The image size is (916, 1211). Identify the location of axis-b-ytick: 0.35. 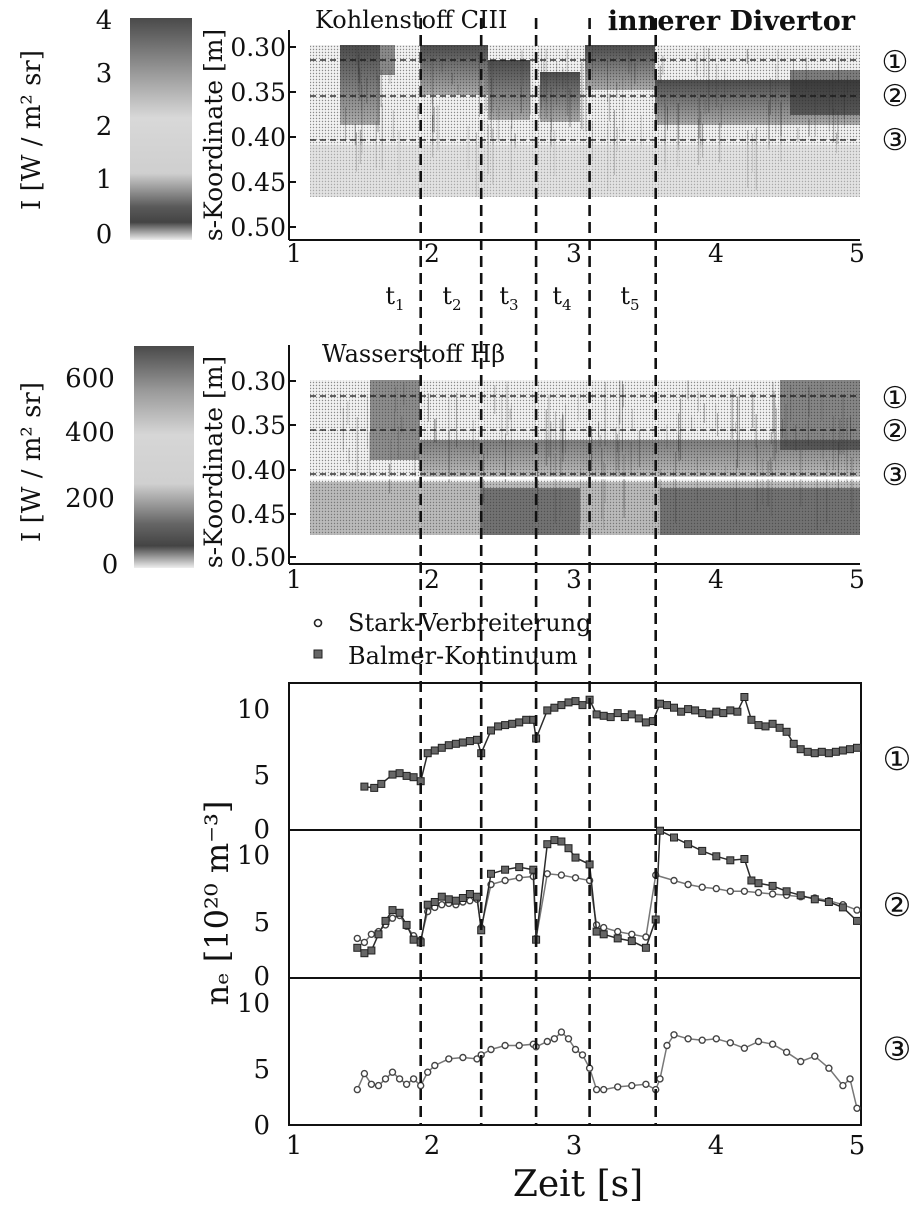
(258, 425).